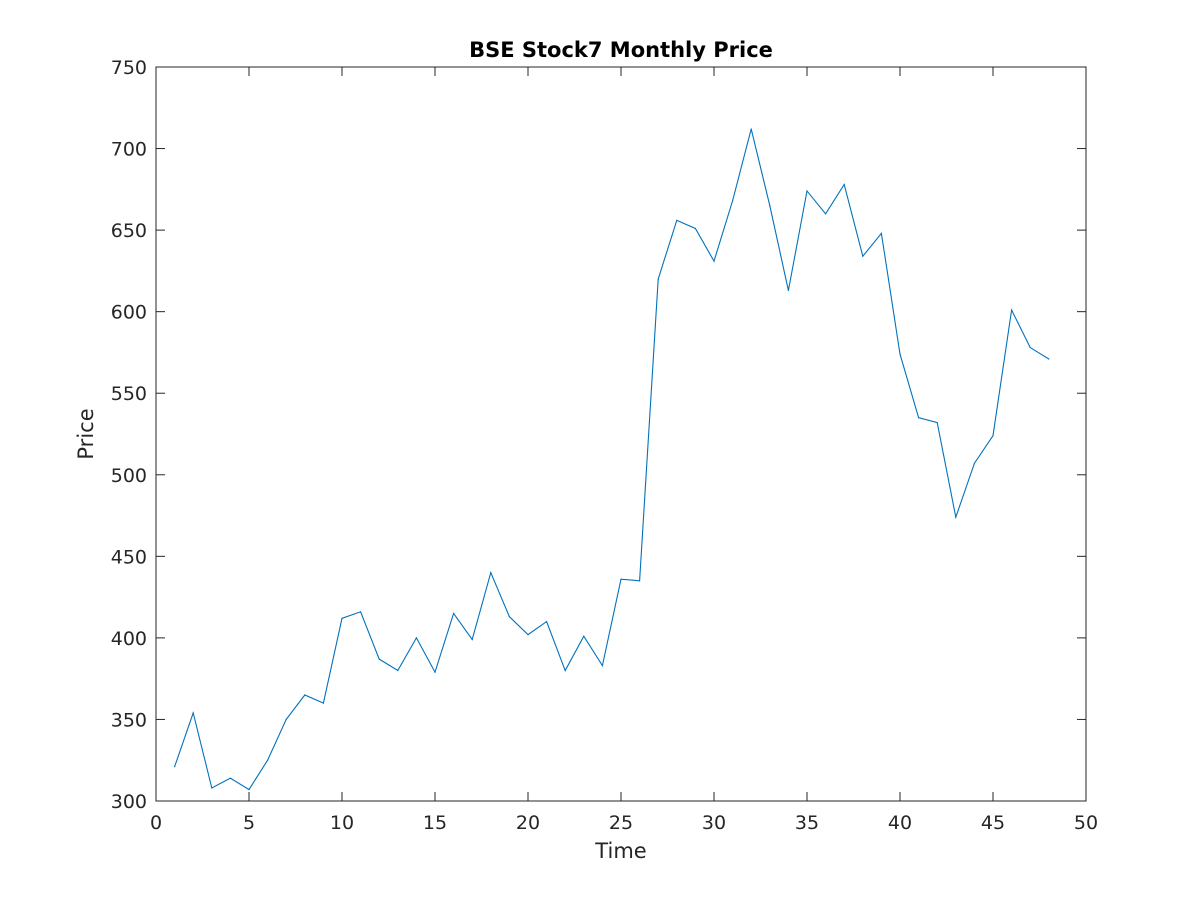  I want to click on y-tick-label: 700, so click(129, 150).